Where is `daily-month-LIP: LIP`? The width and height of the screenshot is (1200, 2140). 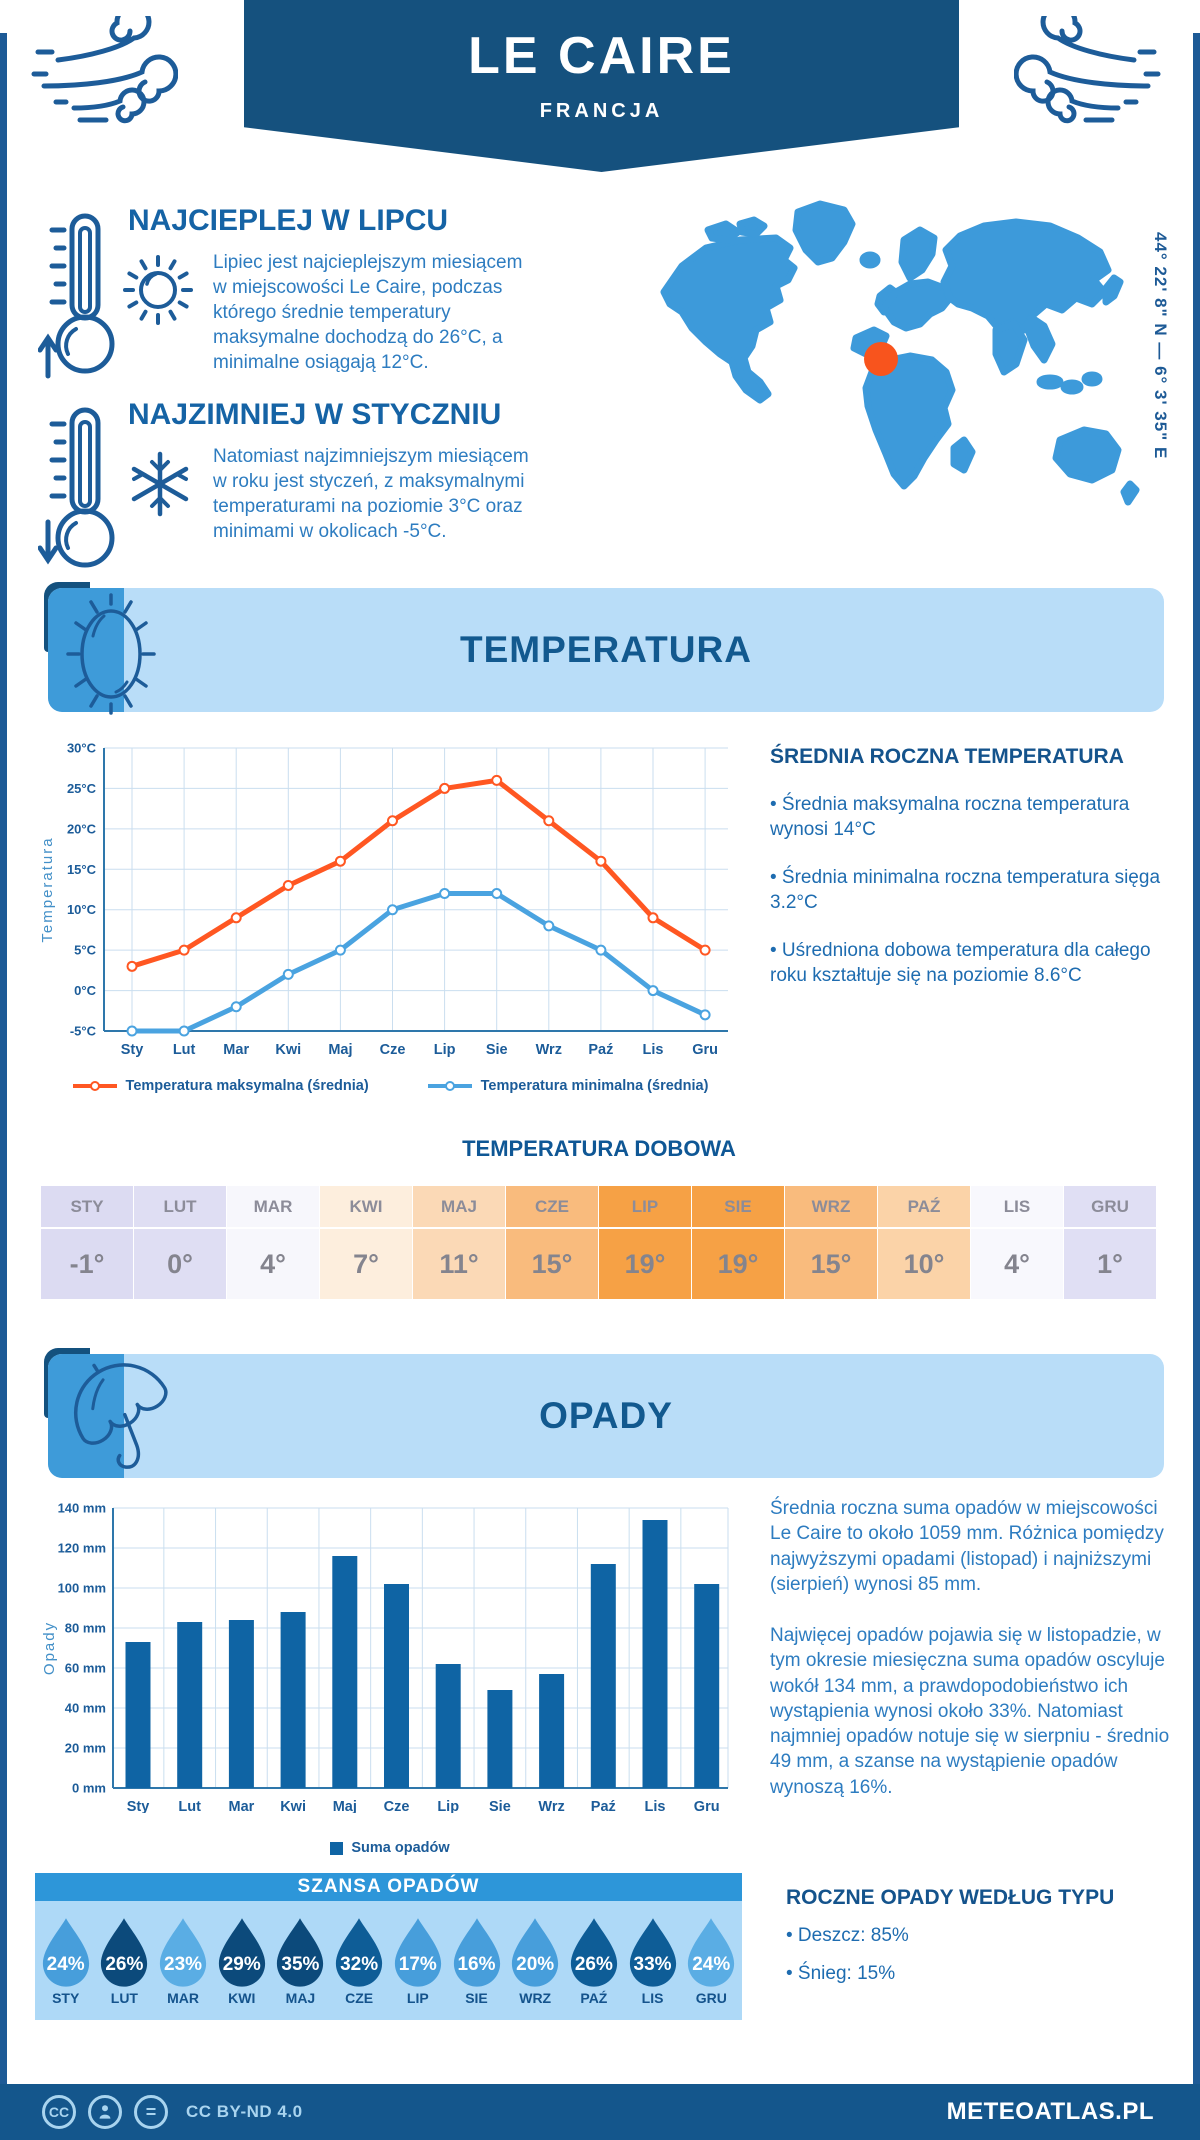 daily-month-LIP: LIP is located at coordinates (645, 1207).